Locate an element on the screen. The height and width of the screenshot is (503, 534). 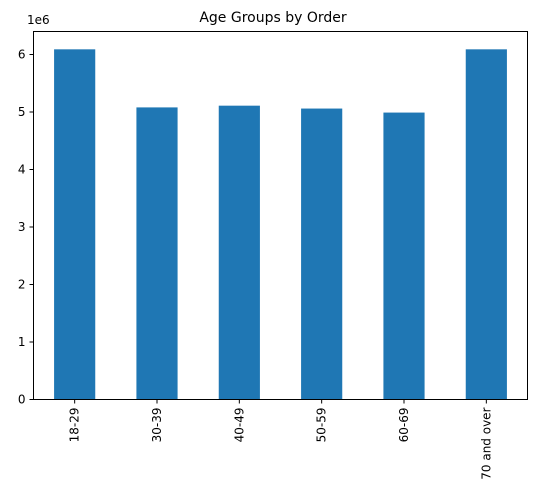
y-tick-label: 5 is located at coordinates (22, 112).